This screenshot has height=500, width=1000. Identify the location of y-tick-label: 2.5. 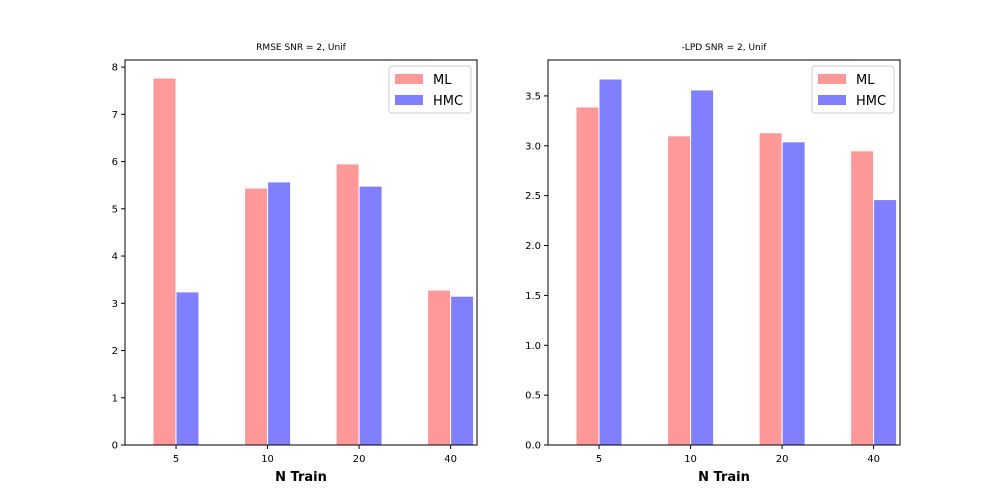
(533, 196).